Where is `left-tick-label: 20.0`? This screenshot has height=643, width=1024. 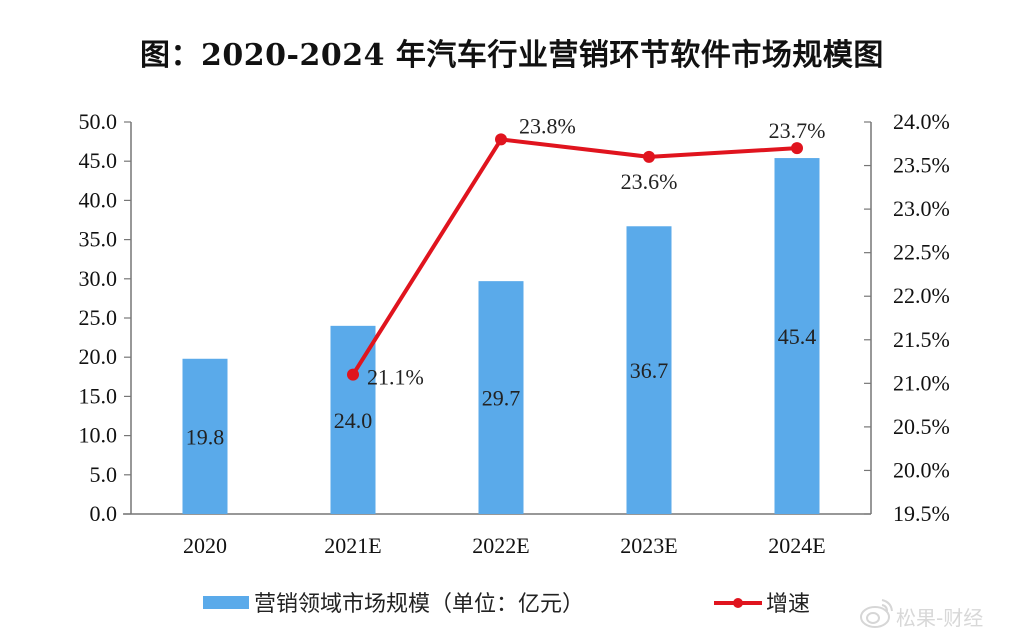 left-tick-label: 20.0 is located at coordinates (98, 356).